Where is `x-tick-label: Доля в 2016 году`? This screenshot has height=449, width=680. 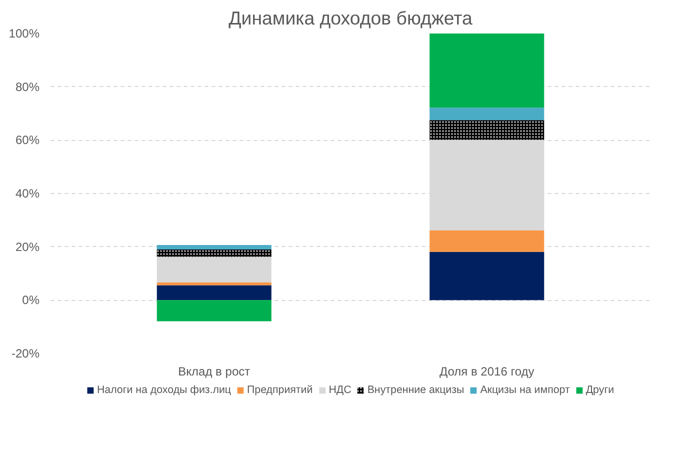
x-tick-label: Доля в 2016 году is located at coordinates (486, 371).